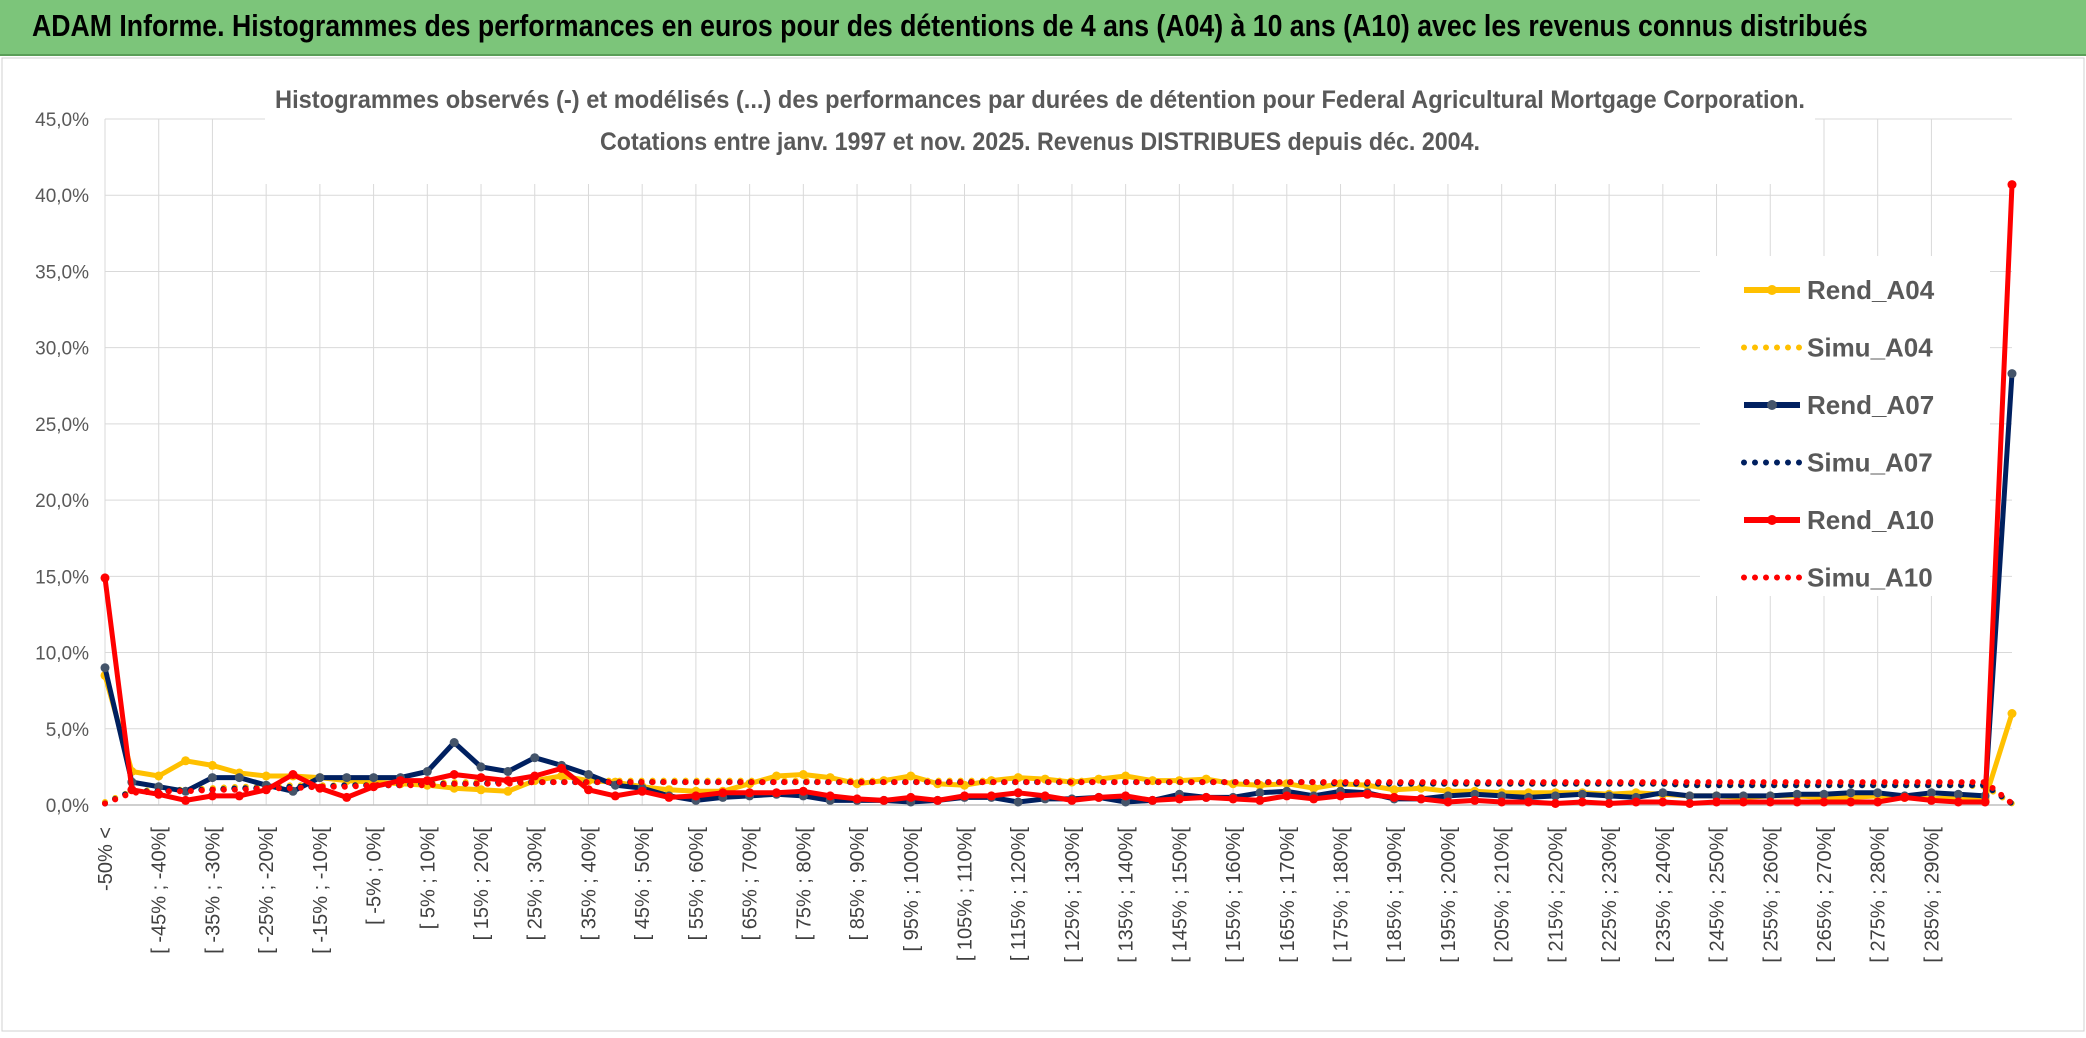  What do you see at coordinates (1127, 895) in the screenshot?
I see `x-tick-label: [ 135% ; 140%[` at bounding box center [1127, 895].